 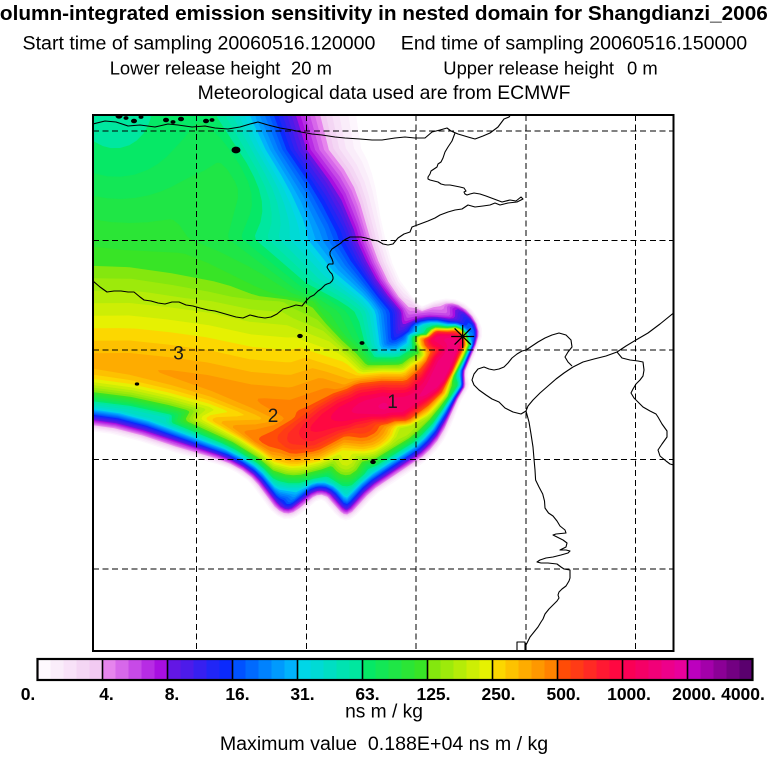 I want to click on svg-text: 63., so click(x=367, y=694).